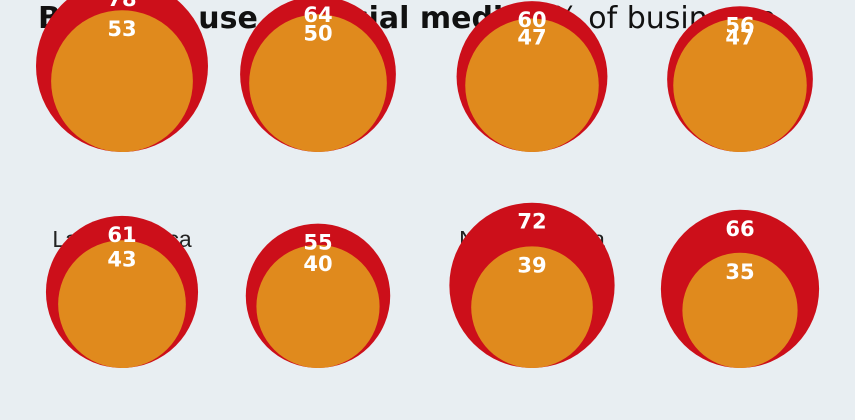  What do you see at coordinates (739, 25) in the screenshot?
I see `outer-value-label: 56` at bounding box center [739, 25].